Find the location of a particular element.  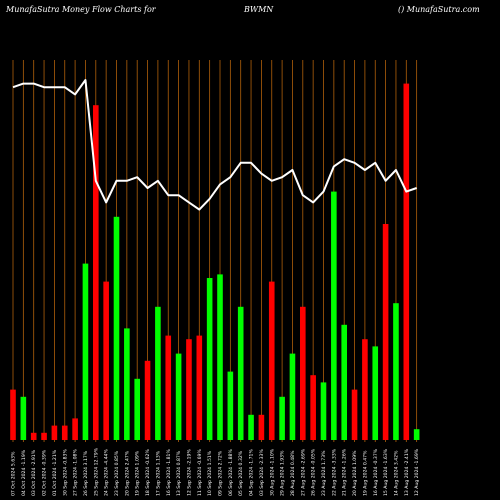

x-tick-label: 22 Aug 2024 -3.33% is located at coordinates (334, 472).